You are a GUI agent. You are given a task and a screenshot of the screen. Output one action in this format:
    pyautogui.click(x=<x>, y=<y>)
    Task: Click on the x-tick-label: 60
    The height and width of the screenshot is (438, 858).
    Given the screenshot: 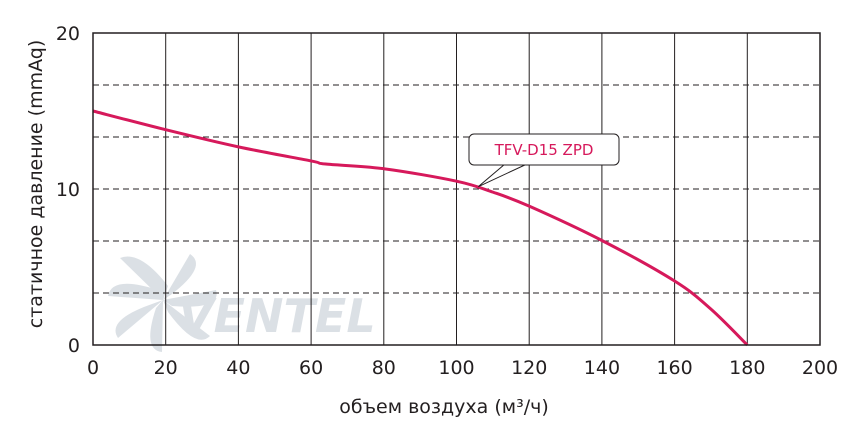 What is the action you would take?
    pyautogui.click(x=311, y=368)
    